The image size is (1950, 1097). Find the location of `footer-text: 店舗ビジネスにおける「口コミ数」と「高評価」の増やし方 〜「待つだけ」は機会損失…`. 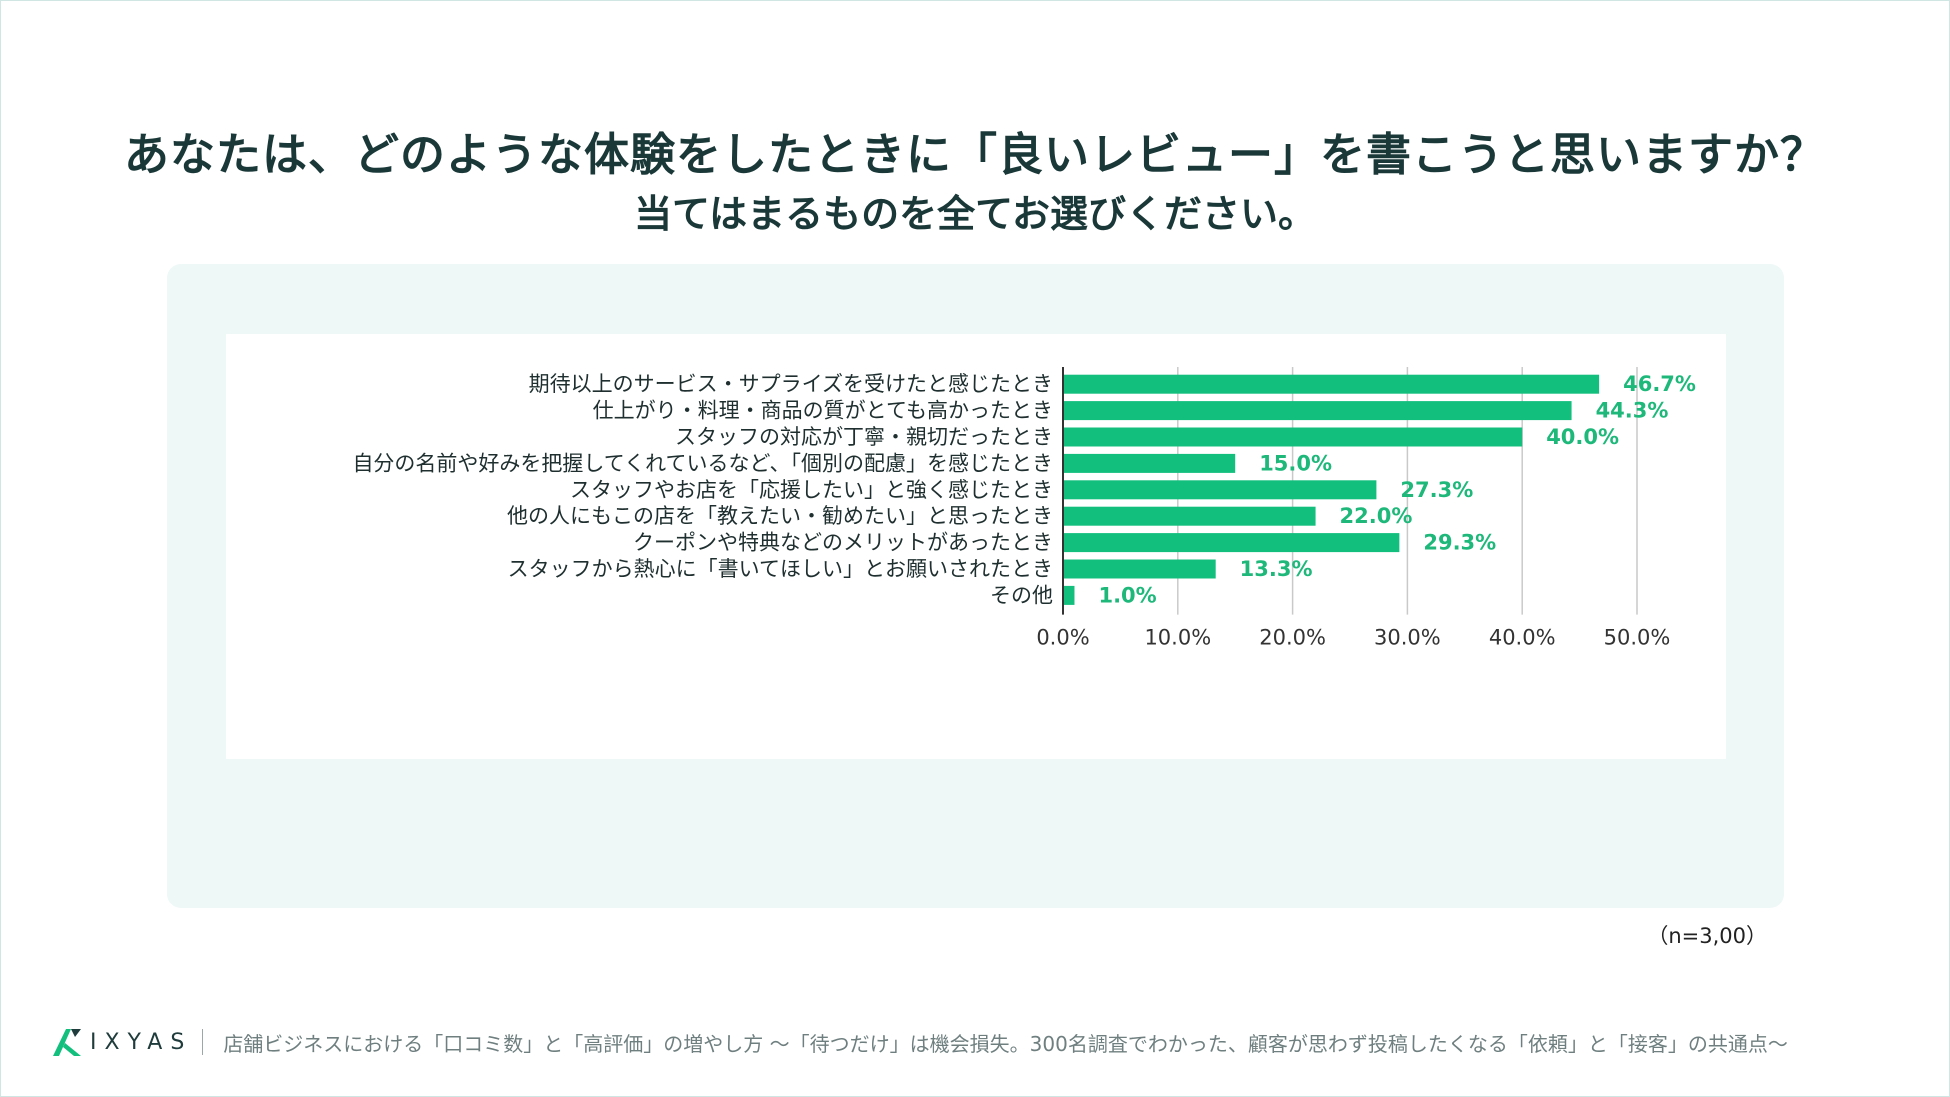

footer-text: 店舗ビジネスにおける「口コミ数」と「高評価」の増やし方 〜「待つだけ」は機会損失… is located at coordinates (1005, 1043).